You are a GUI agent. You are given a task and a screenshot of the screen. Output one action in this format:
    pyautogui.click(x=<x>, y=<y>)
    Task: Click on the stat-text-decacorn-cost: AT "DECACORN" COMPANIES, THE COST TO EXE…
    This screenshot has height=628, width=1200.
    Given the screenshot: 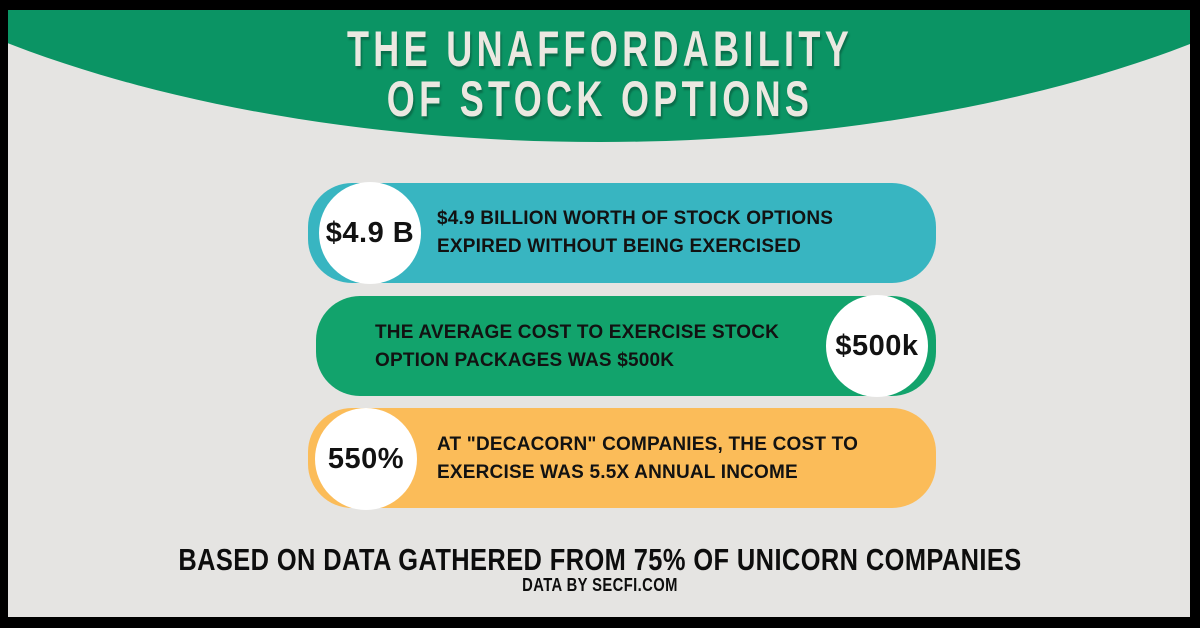 What is the action you would take?
    pyautogui.click(x=648, y=458)
    